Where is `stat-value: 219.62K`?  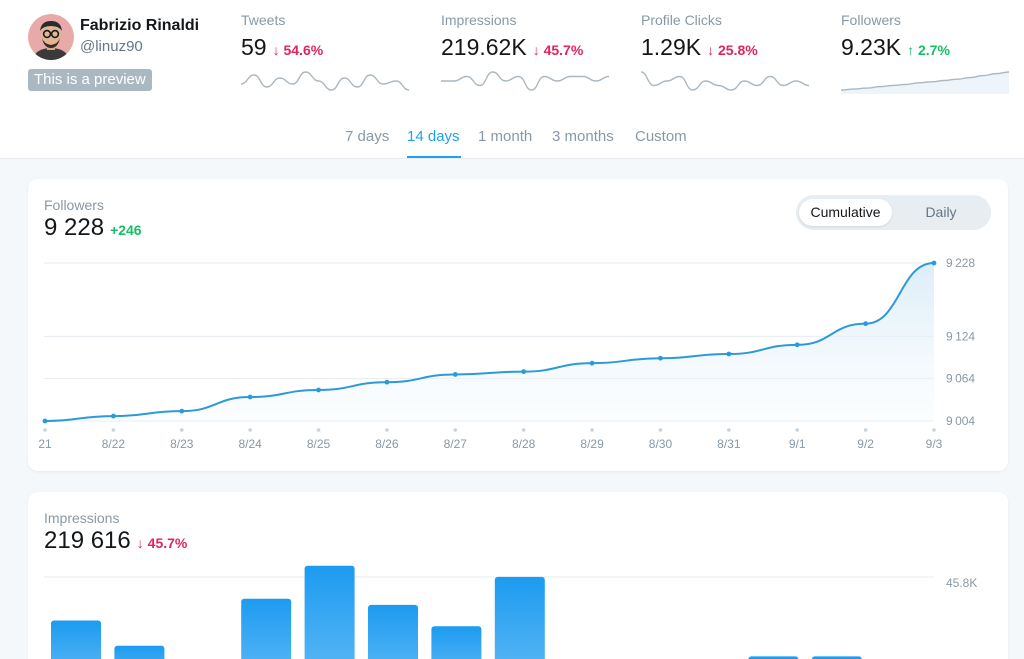
stat-value: 219.62K is located at coordinates (484, 47).